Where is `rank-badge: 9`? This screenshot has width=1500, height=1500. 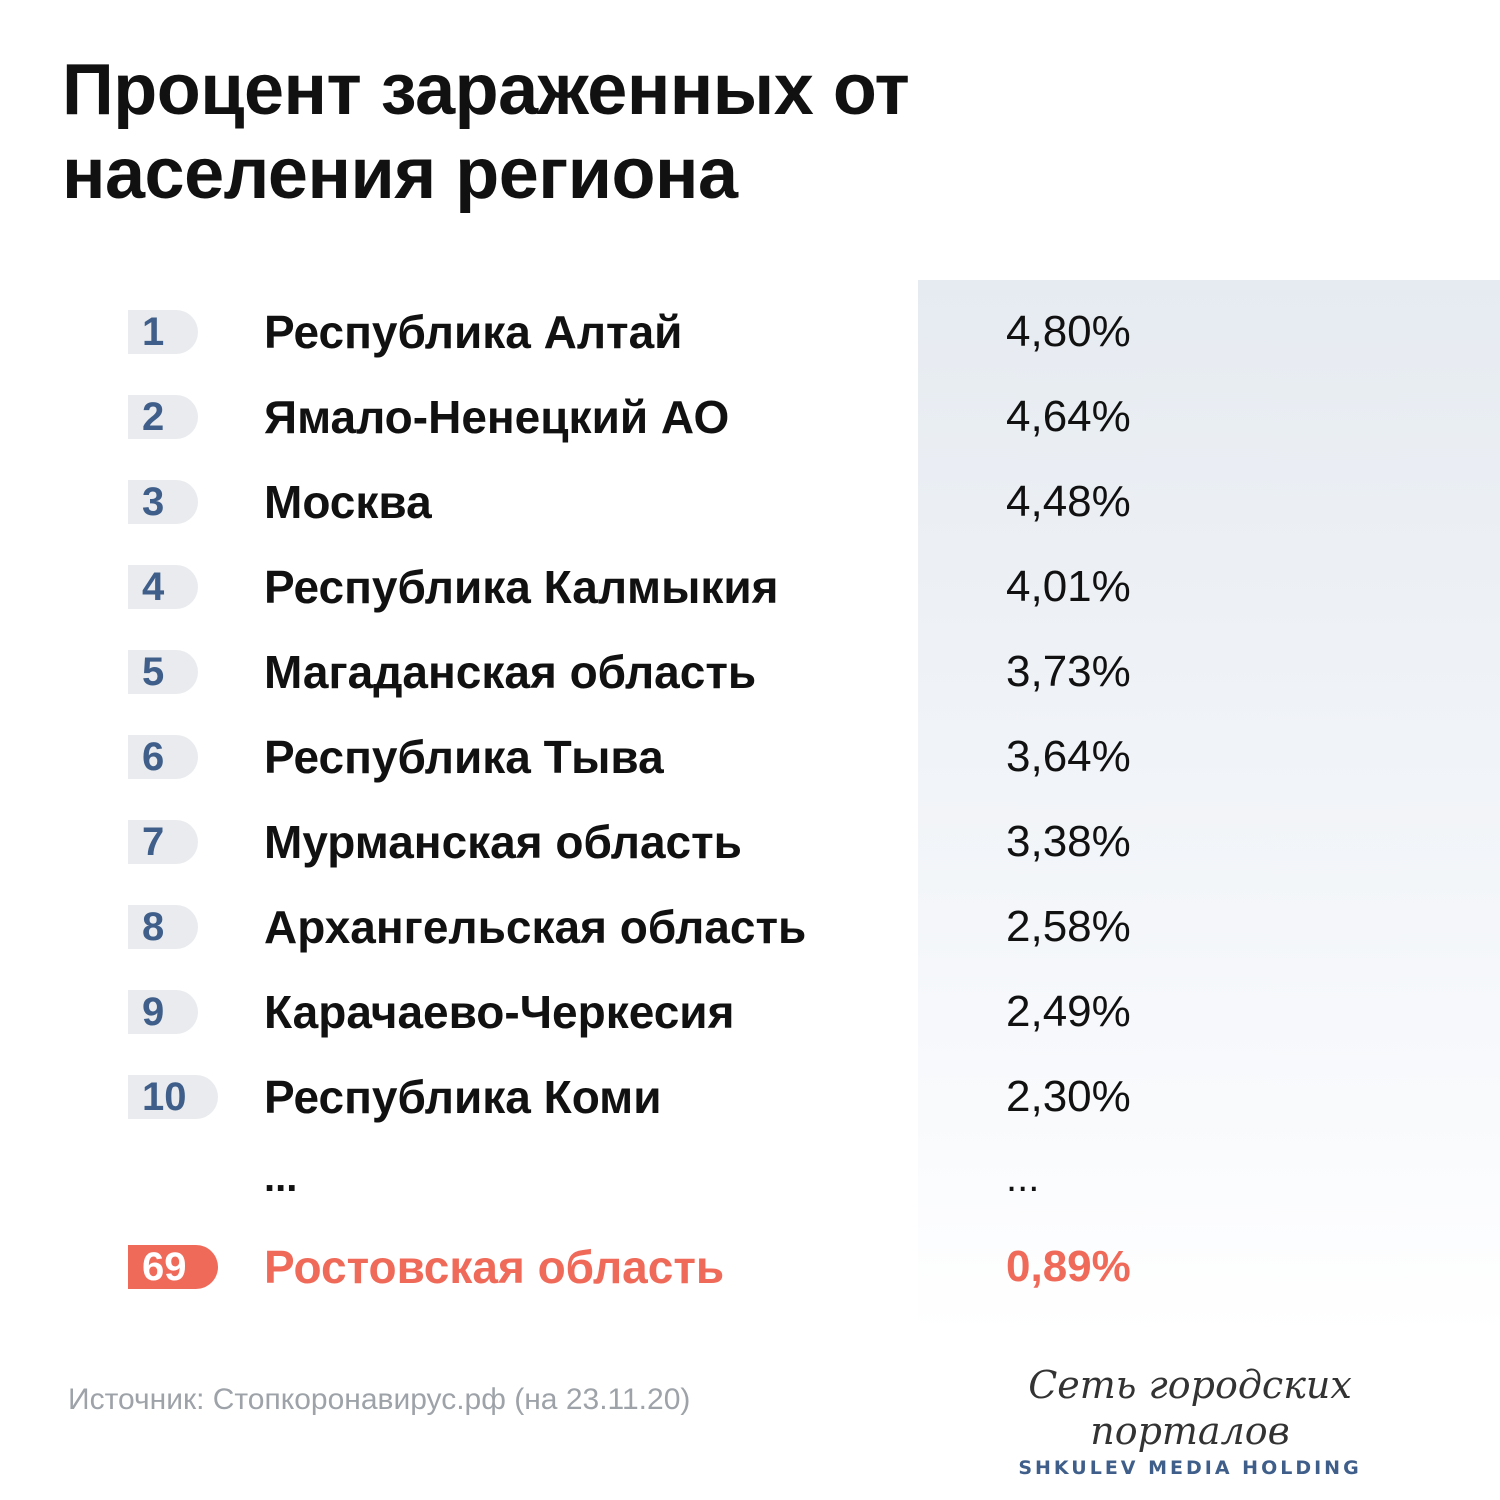 rank-badge: 9 is located at coordinates (163, 1012).